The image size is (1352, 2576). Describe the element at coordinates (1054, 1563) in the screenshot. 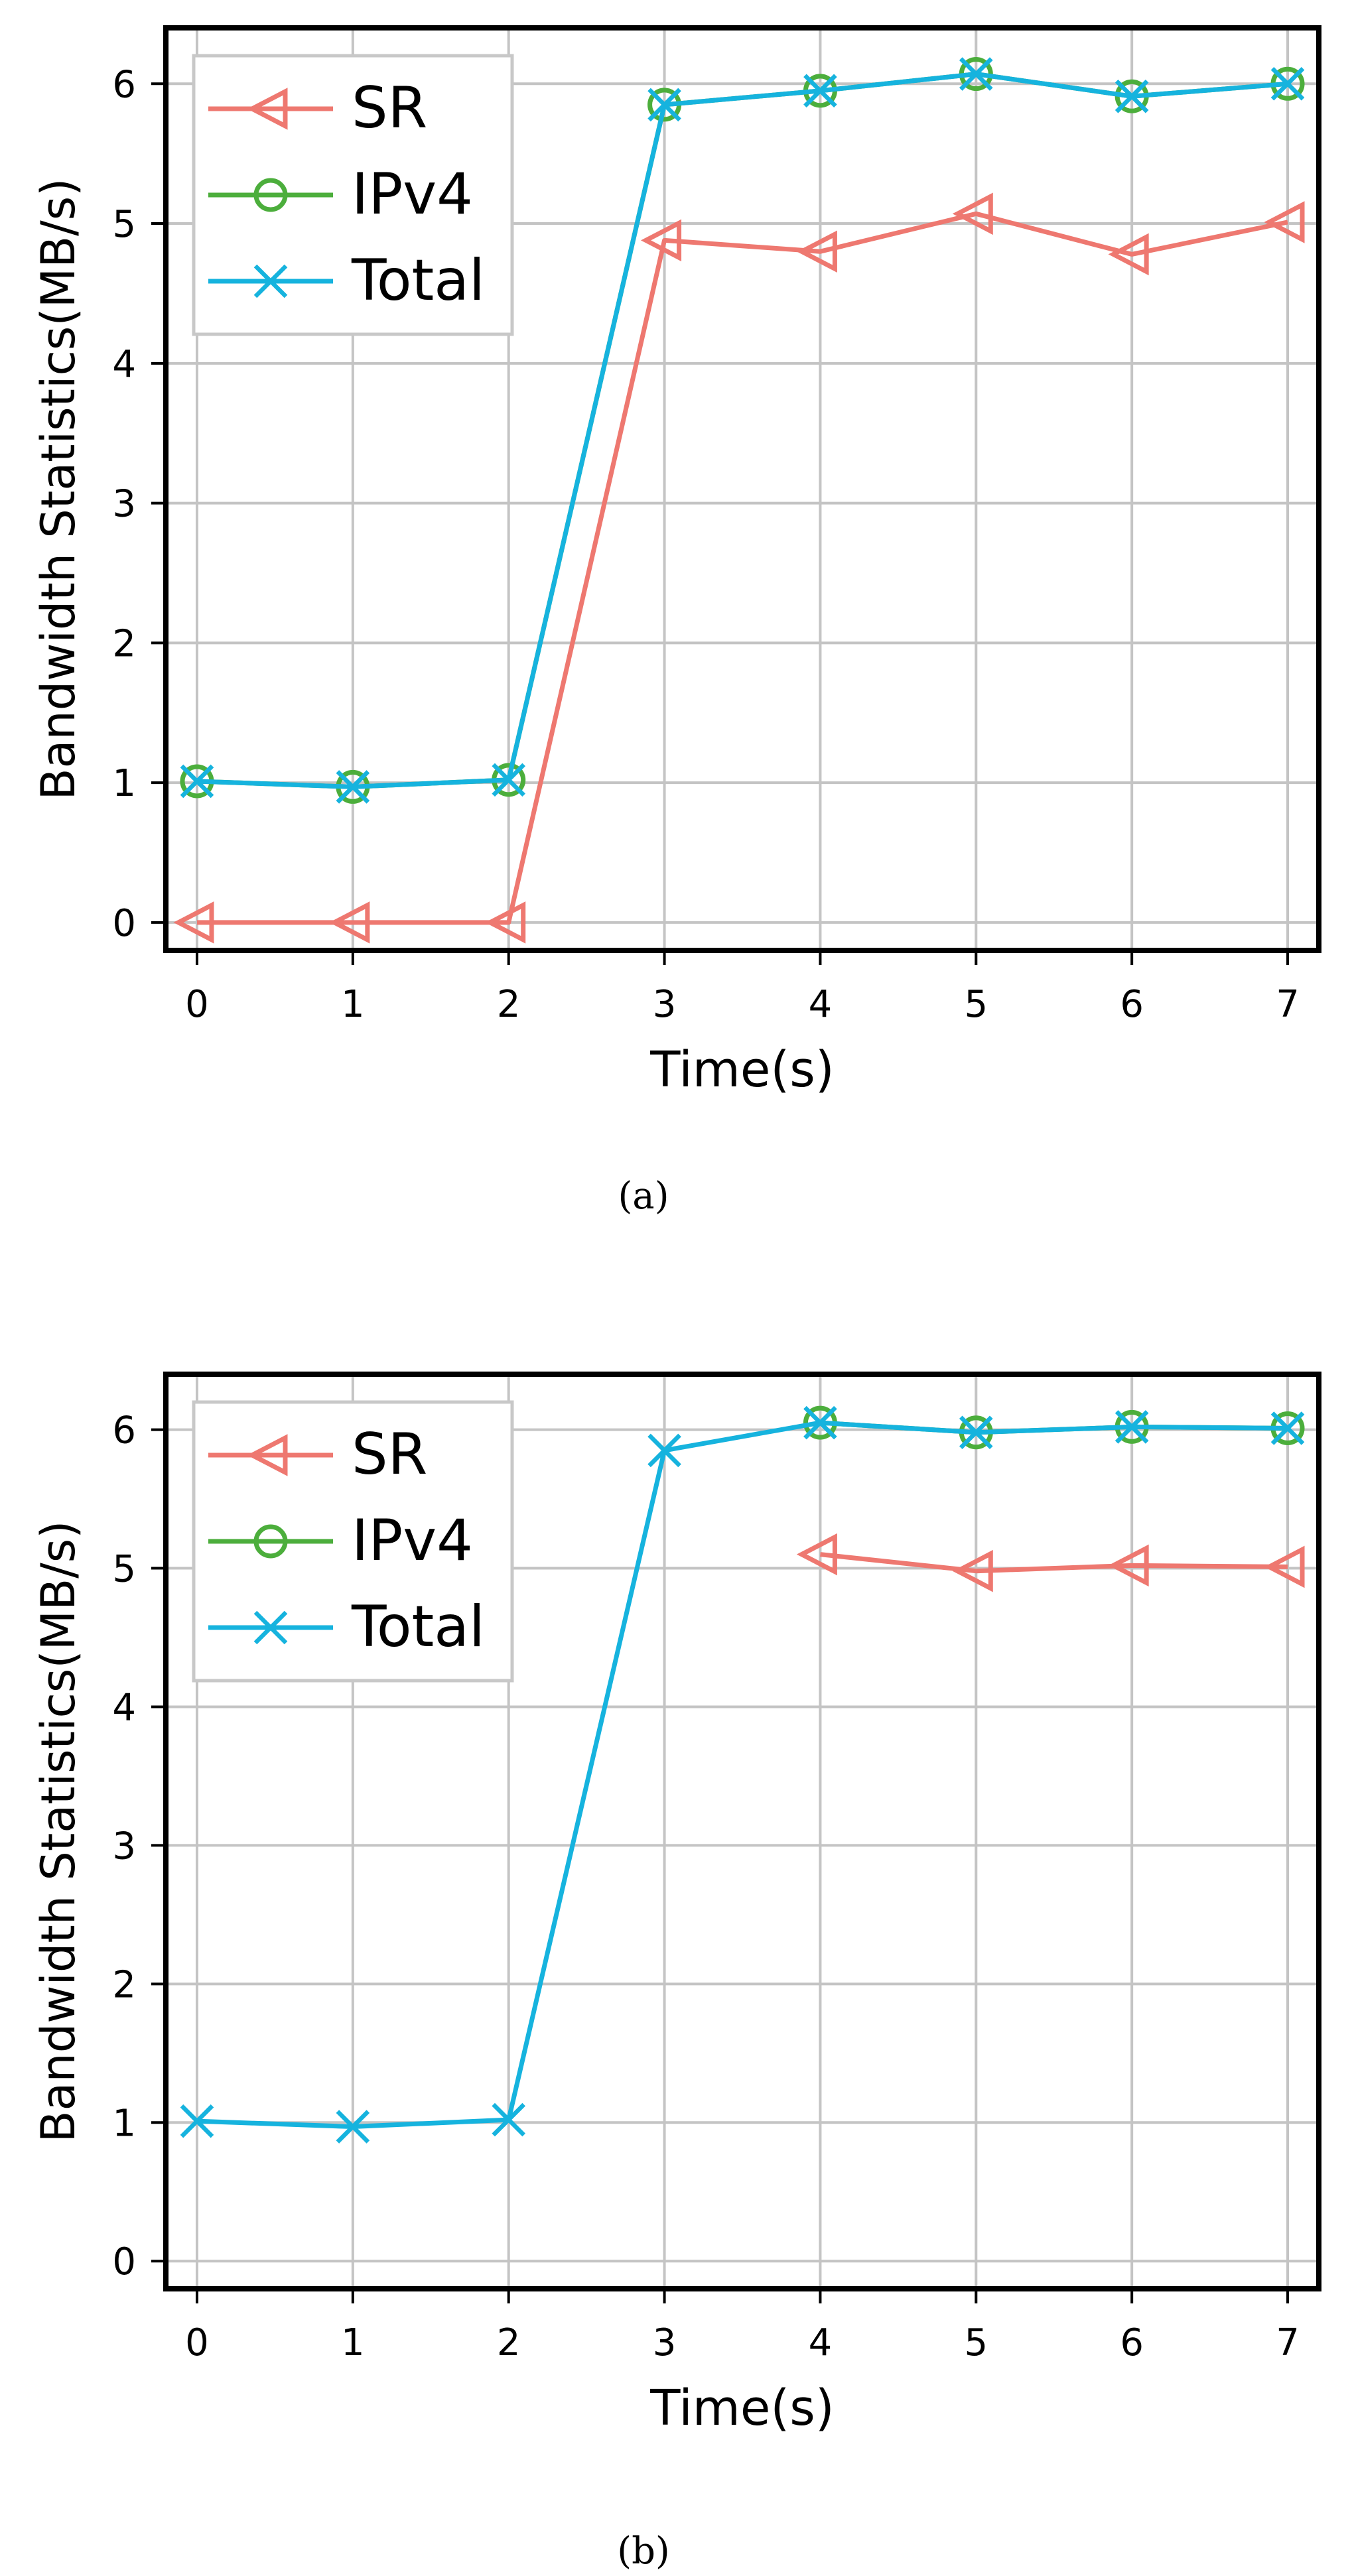

I see `series-line-sr` at that location.